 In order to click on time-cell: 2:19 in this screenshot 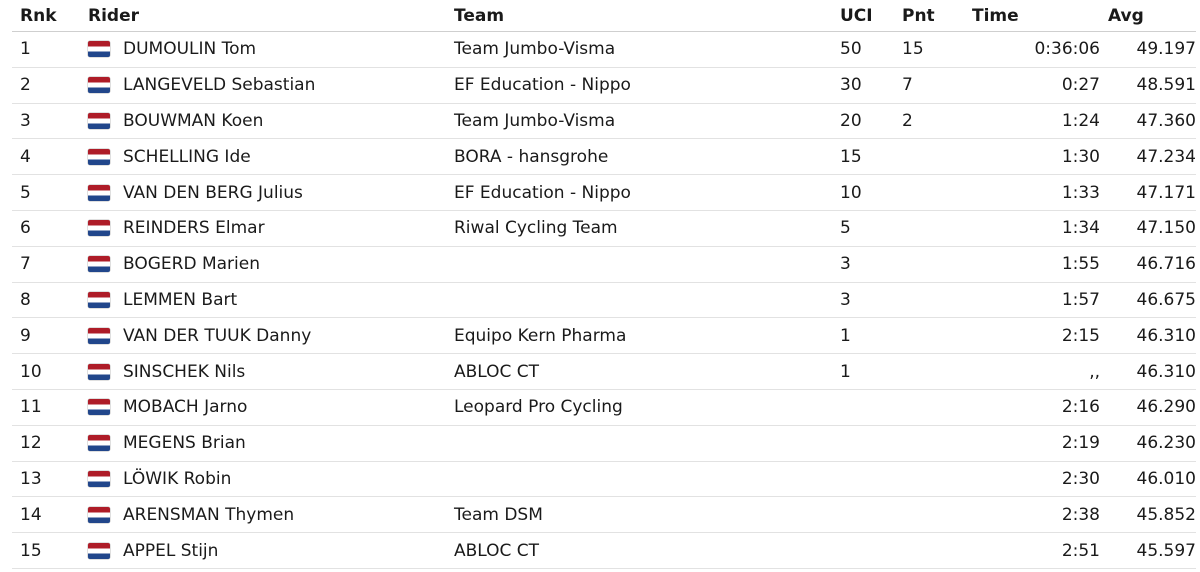, I will do `click(1032, 443)`.